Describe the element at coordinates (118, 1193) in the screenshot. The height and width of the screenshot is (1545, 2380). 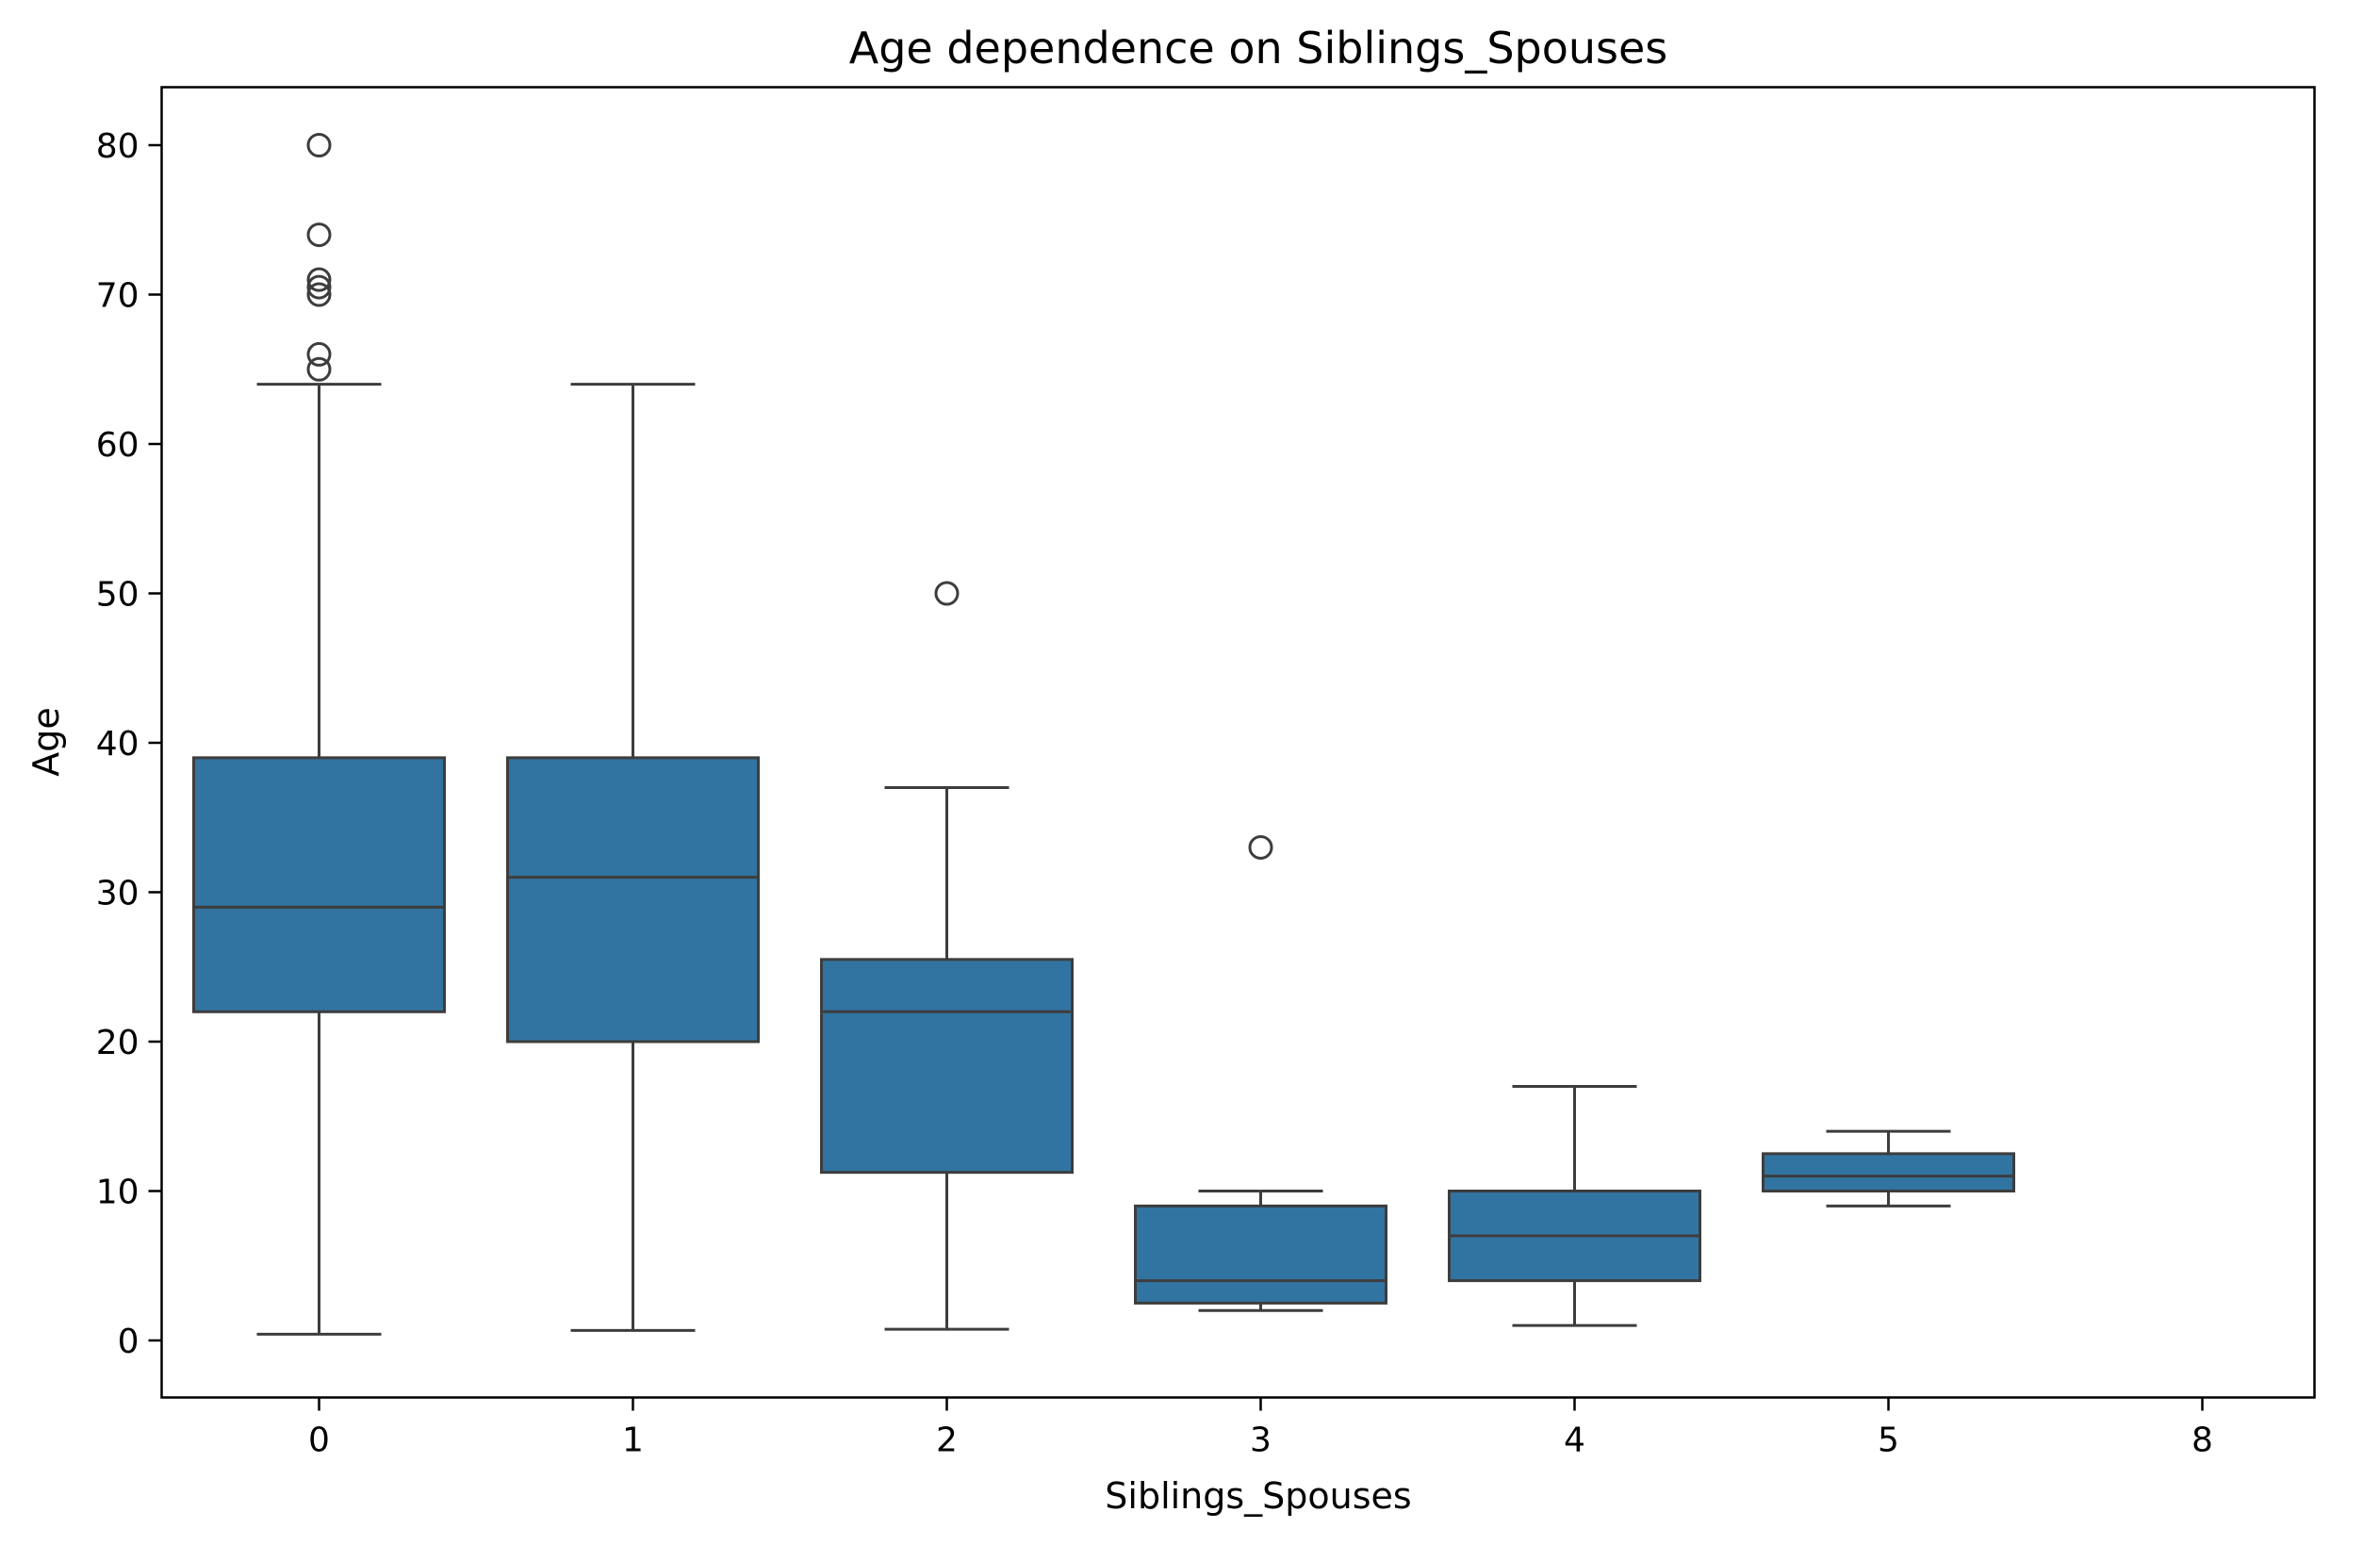
I see `y-tick-label: 10` at that location.